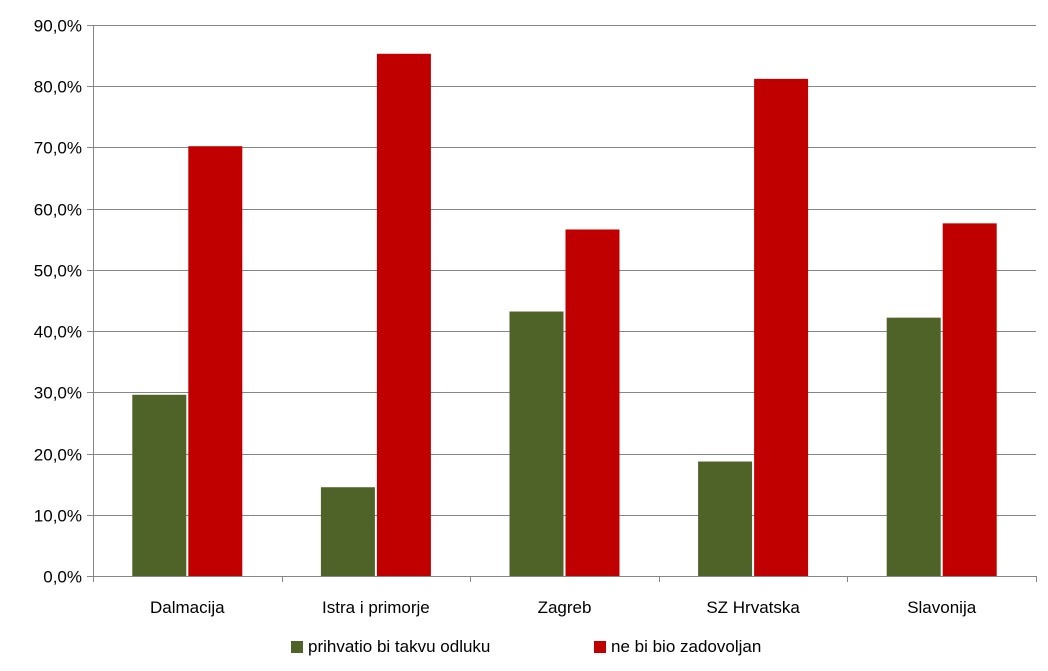 Image resolution: width=1048 pixels, height=671 pixels. What do you see at coordinates (58, 455) in the screenshot?
I see `y-tick-label: 20,0%` at bounding box center [58, 455].